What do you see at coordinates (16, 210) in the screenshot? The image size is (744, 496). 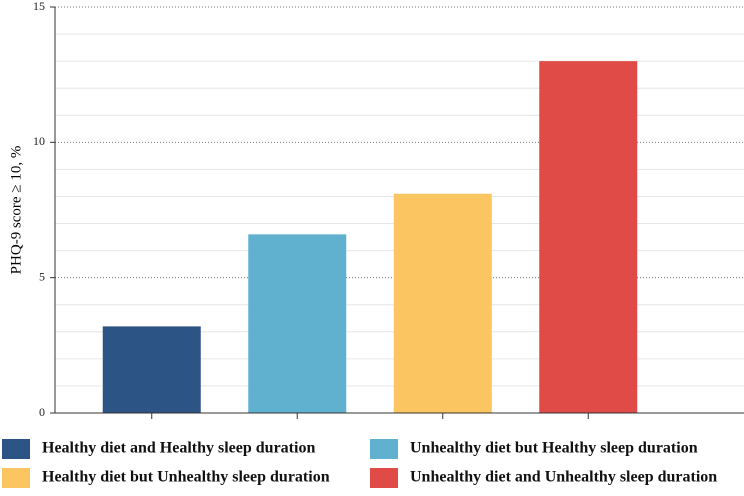 I see `y-axis-label: PHQ-9 score ≥ 10, %` at bounding box center [16, 210].